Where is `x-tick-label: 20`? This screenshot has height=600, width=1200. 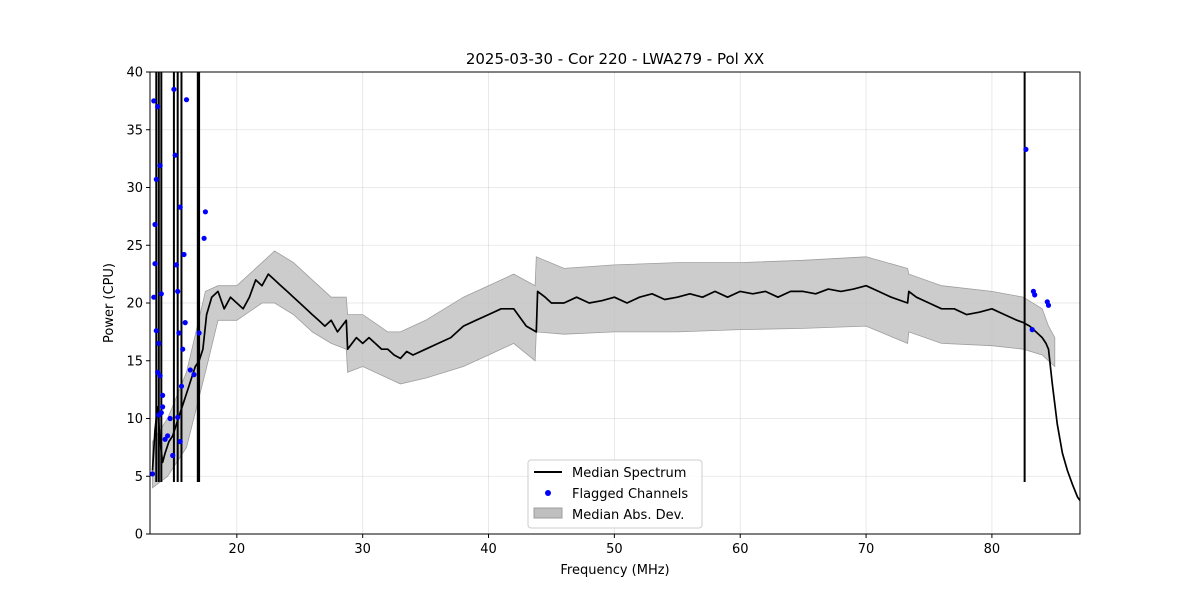
x-tick-label: 20 is located at coordinates (237, 549).